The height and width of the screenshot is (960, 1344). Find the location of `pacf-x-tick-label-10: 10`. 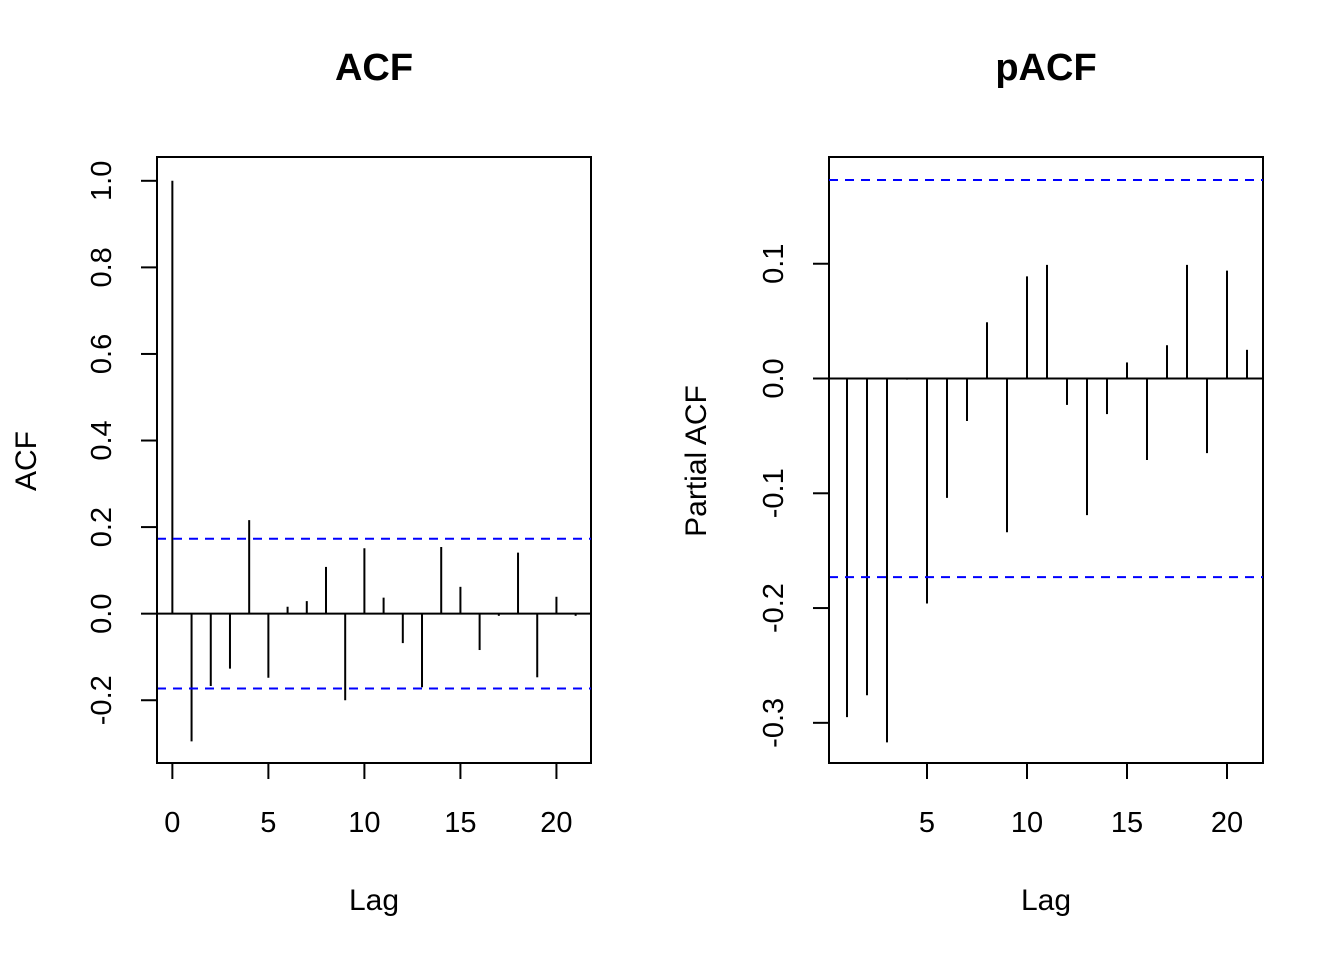

pacf-x-tick-label-10: 10 is located at coordinates (1027, 823).